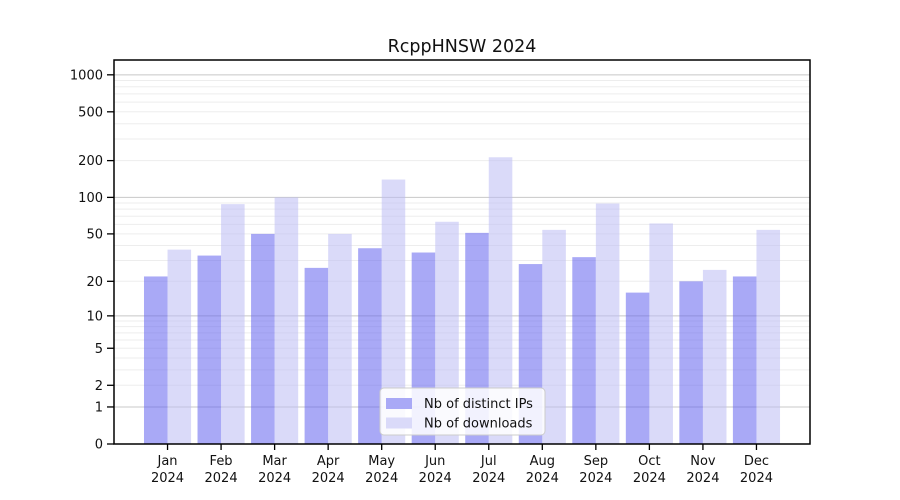  Describe the element at coordinates (434, 461) in the screenshot. I see `x-tick-label-jun: Jun` at that location.